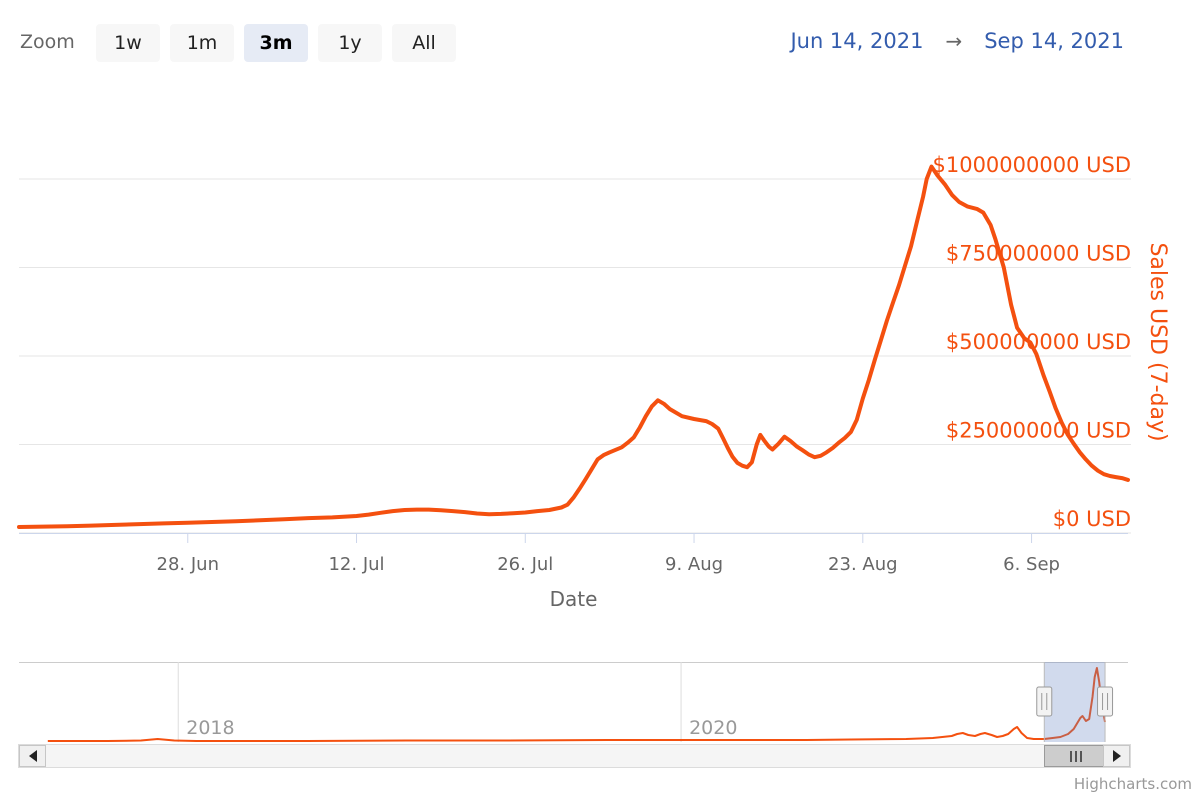 The width and height of the screenshot is (1200, 800). Describe the element at coordinates (1031, 564) in the screenshot. I see `x-axis-label: 6. Sep` at that location.